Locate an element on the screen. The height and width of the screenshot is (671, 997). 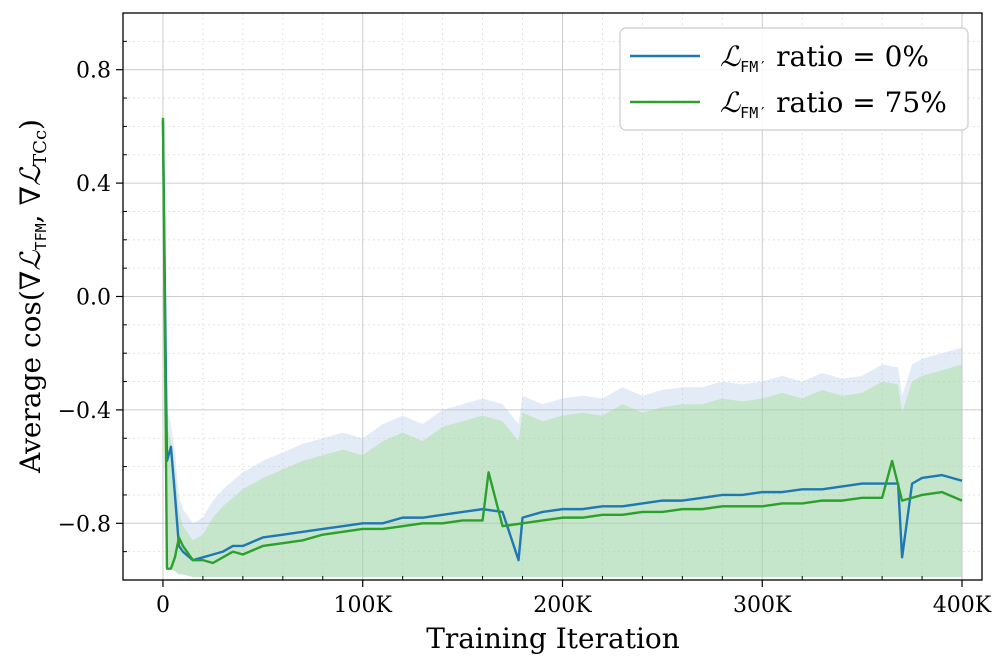
y-tick-label: 0.0 is located at coordinates (93, 298).